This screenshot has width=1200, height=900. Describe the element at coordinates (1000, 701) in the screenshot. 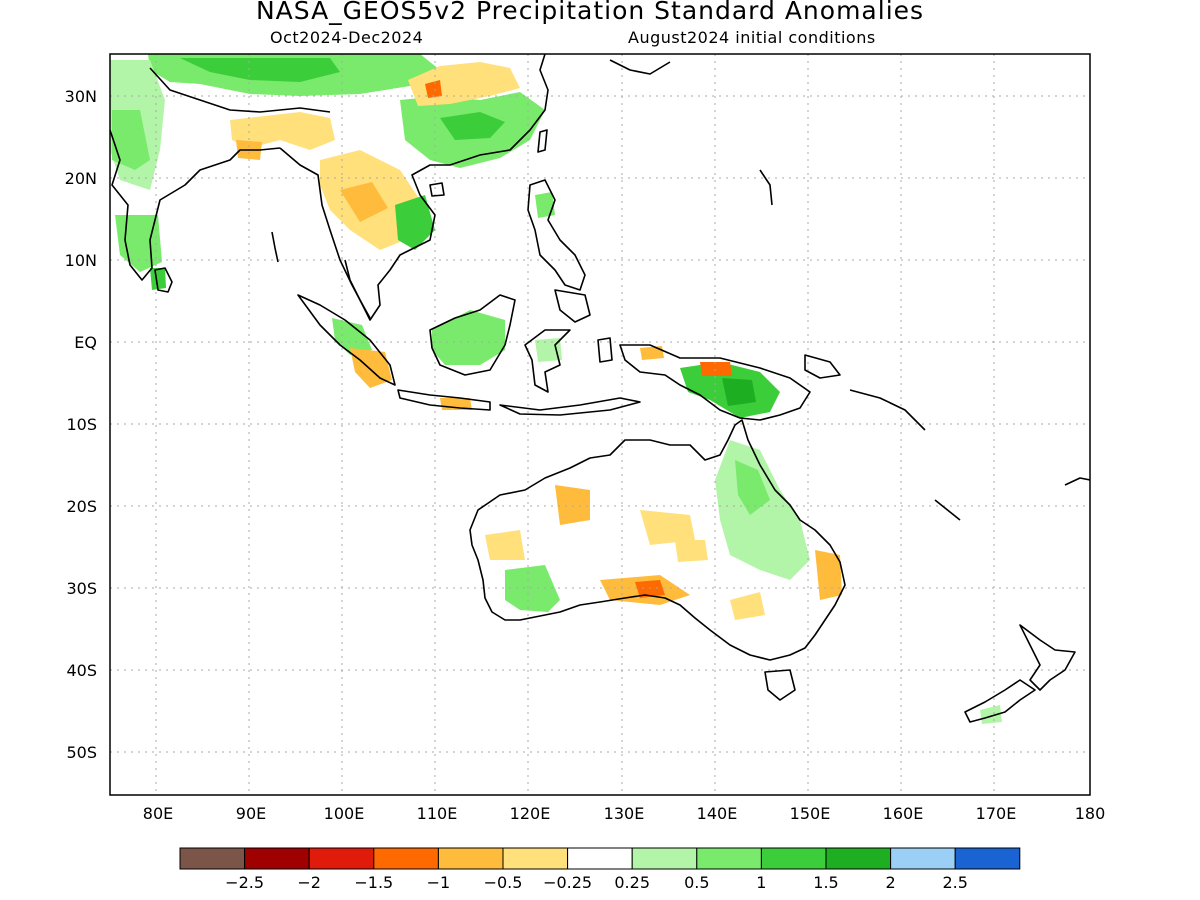

I see `coast-nz-south` at that location.